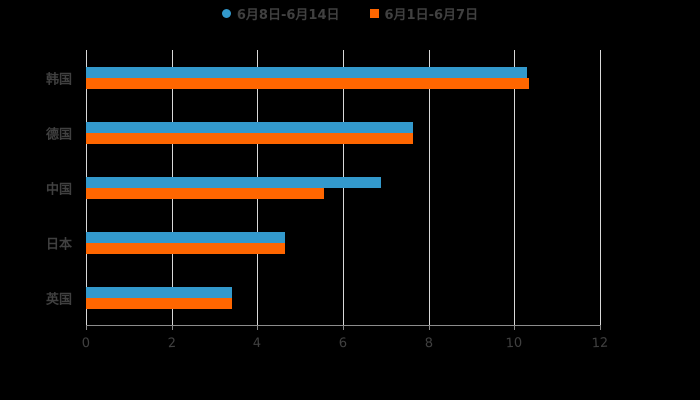  What do you see at coordinates (288, 15) in the screenshot?
I see `legend-label: 6月8日-6月14日` at bounding box center [288, 15].